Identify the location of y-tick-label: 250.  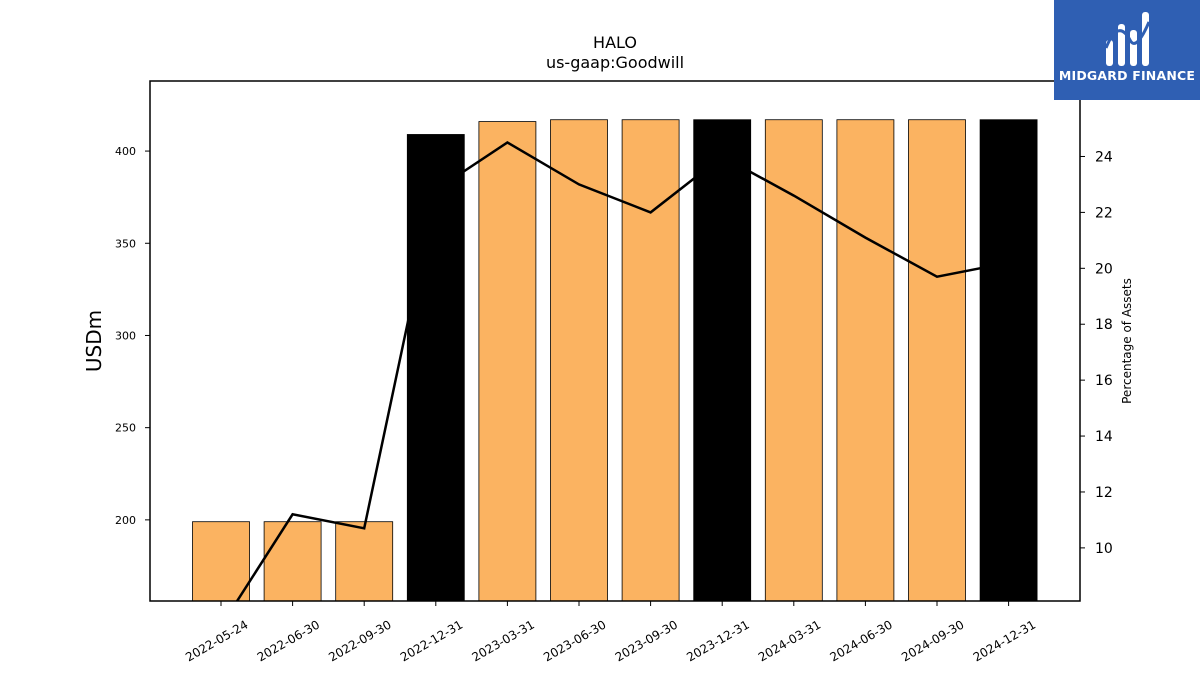
(125, 428).